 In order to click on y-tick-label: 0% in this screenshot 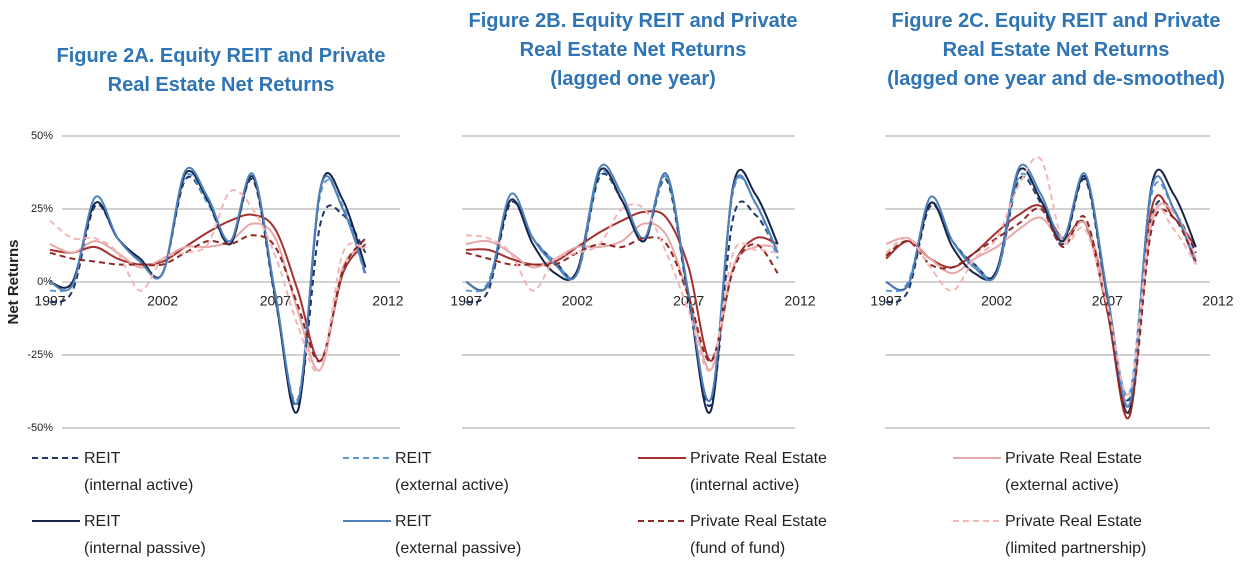, I will do `click(45, 282)`.